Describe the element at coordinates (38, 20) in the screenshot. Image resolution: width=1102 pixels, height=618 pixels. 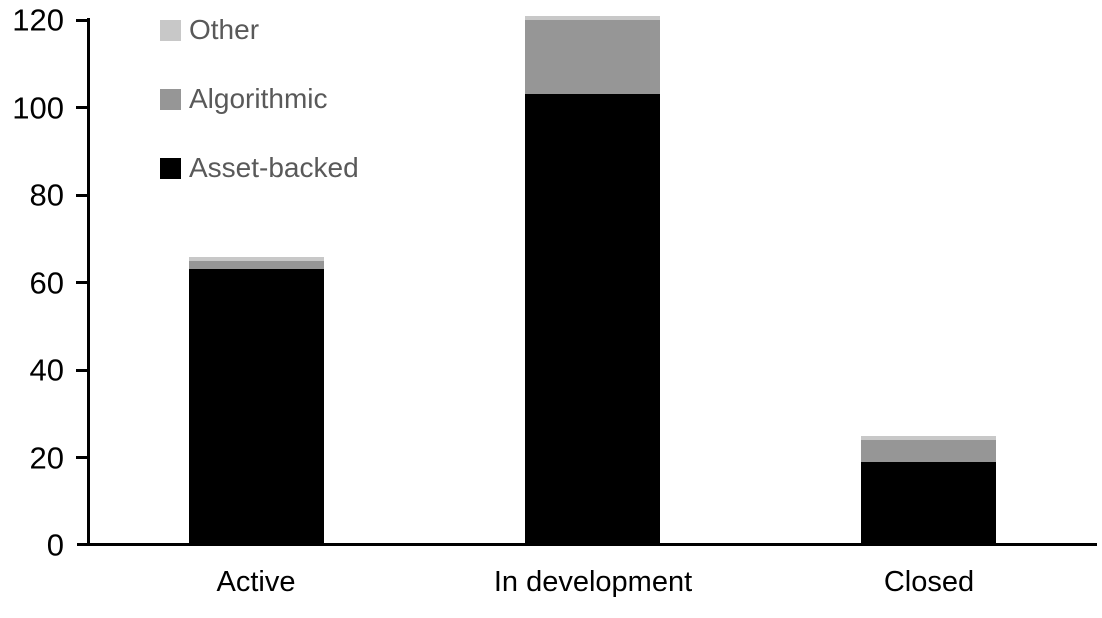
I see `y-tick-label: 120` at that location.